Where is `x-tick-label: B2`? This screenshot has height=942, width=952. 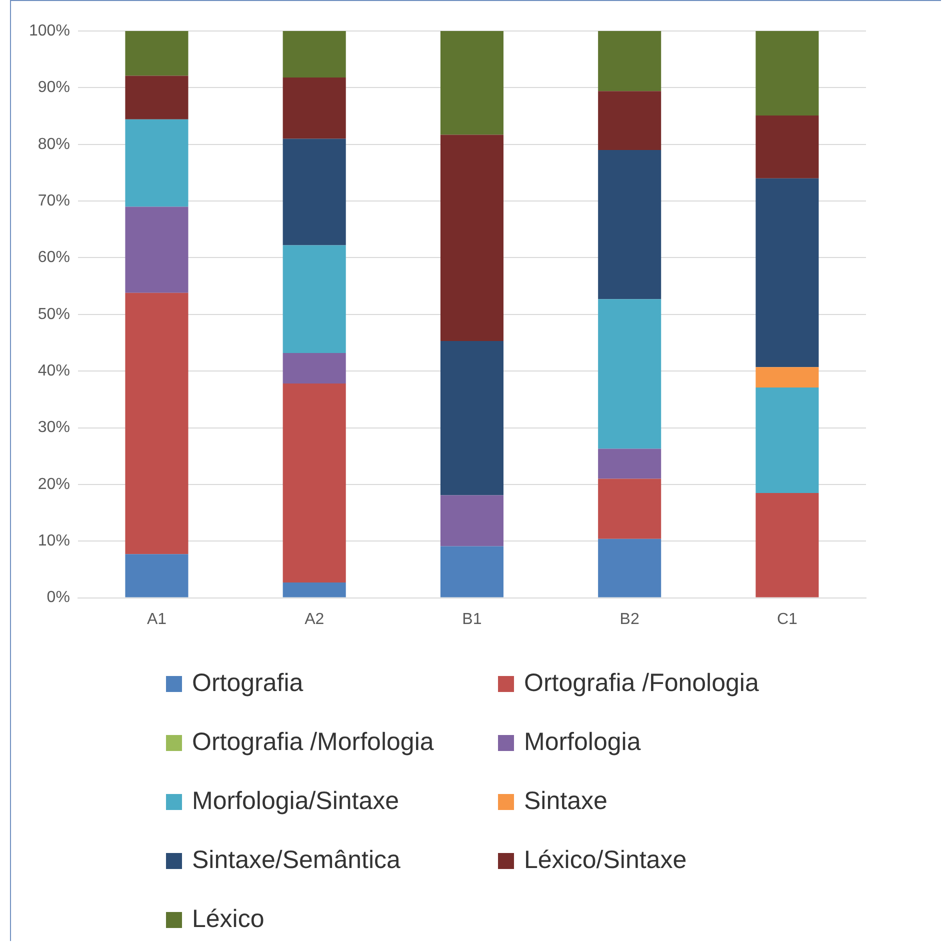 x-tick-label: B2 is located at coordinates (630, 619).